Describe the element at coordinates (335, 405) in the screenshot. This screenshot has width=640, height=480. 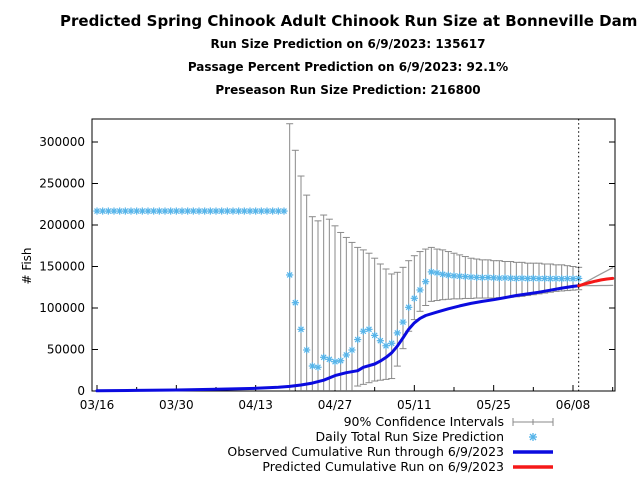
I see `svg-text: 04/27` at that location.